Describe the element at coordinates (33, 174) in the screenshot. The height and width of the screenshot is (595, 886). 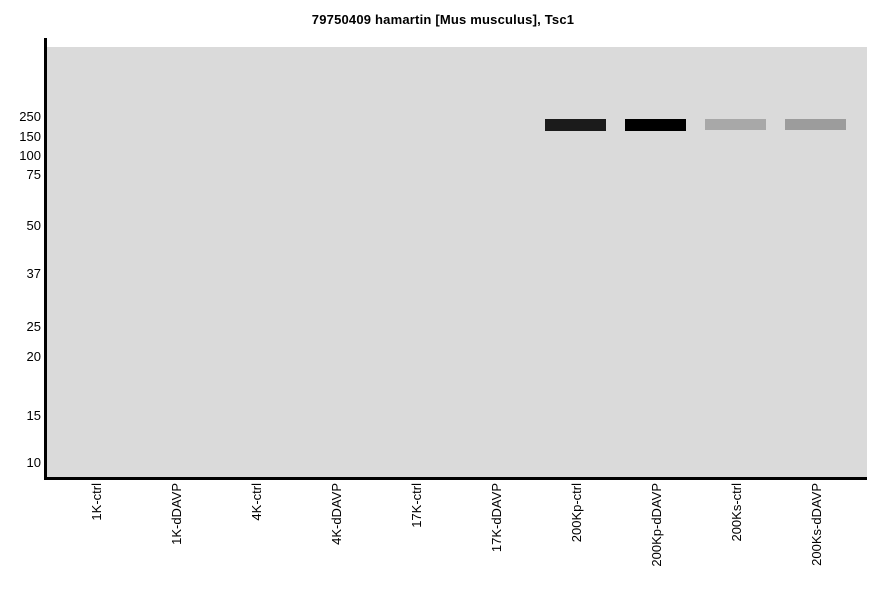
I see `y-tick-label-75: 75` at that location.